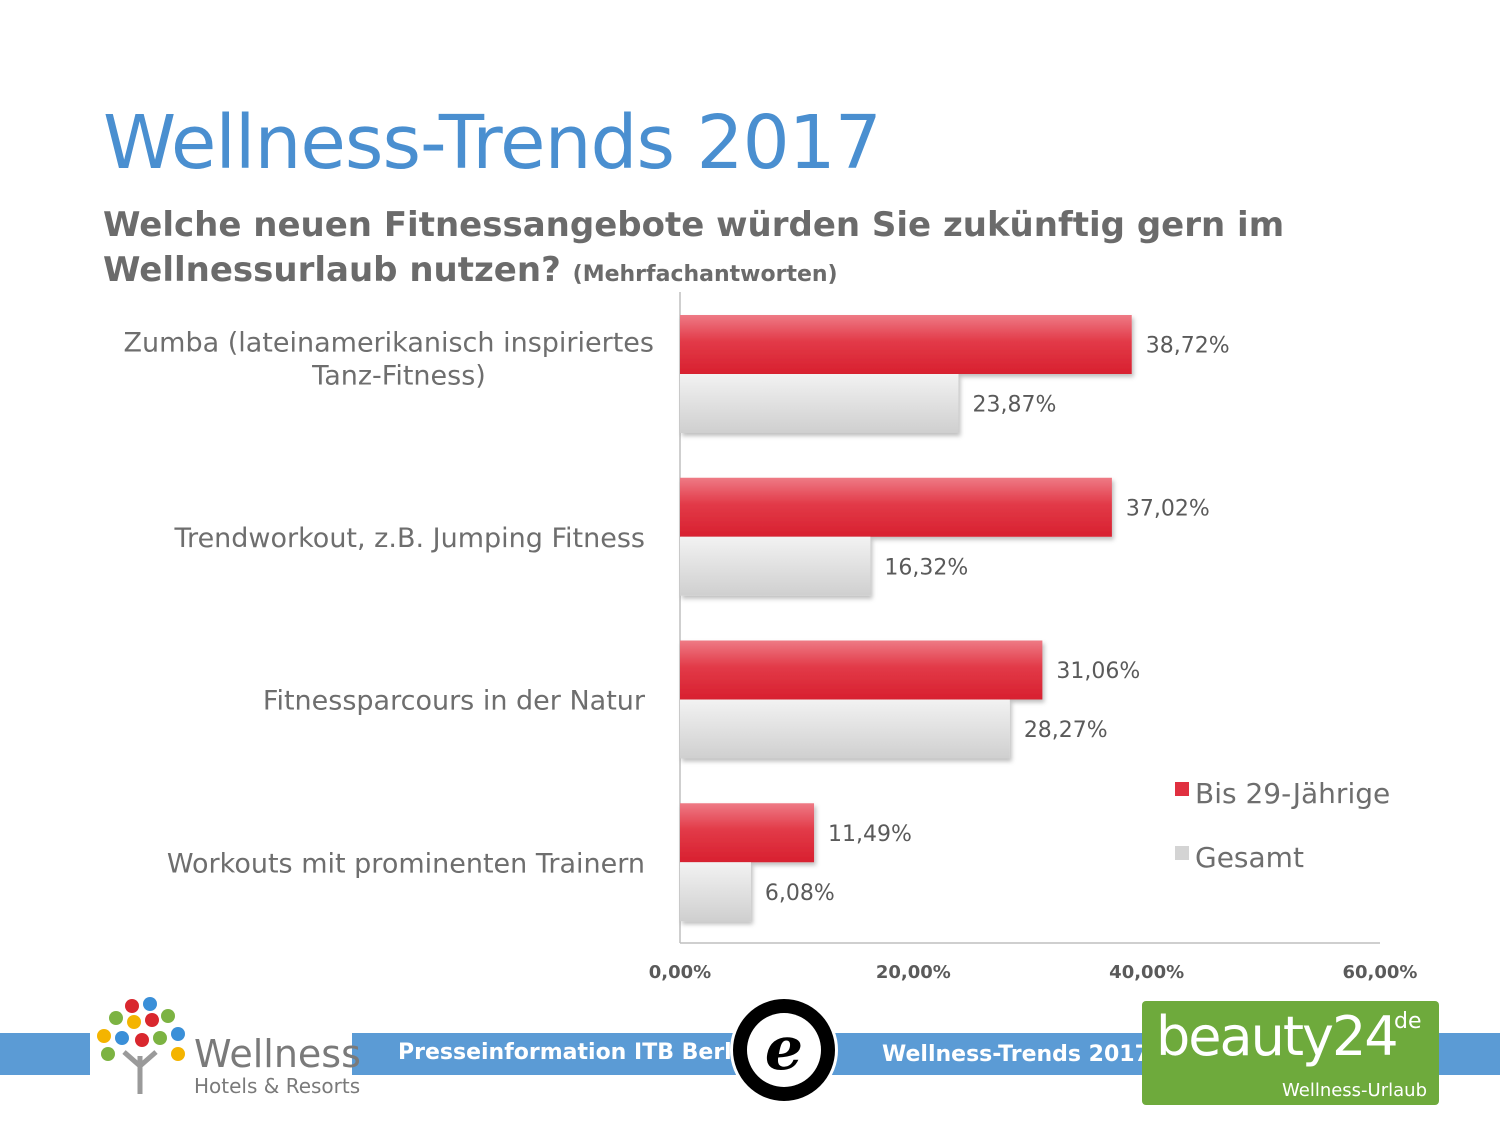 This screenshot has height=1125, width=1500. I want to click on legend-swatch-gesamt, so click(1182, 853).